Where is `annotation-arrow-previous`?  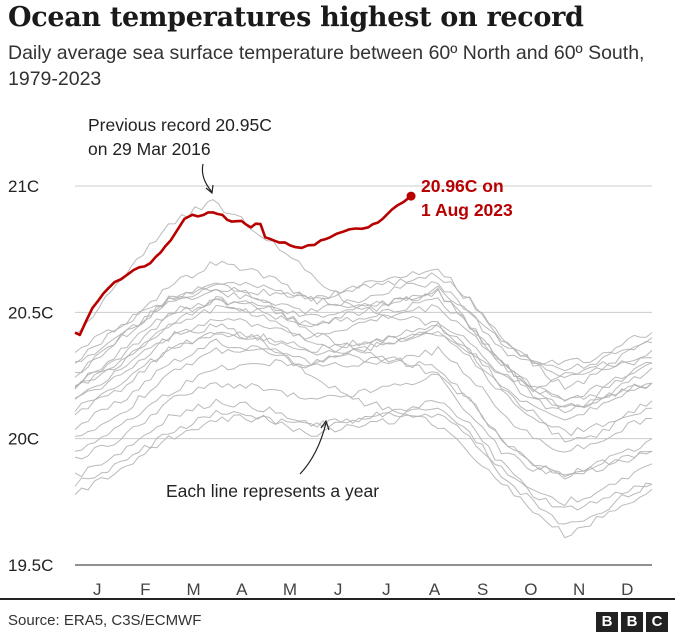
annotation-arrow-previous is located at coordinates (207, 178).